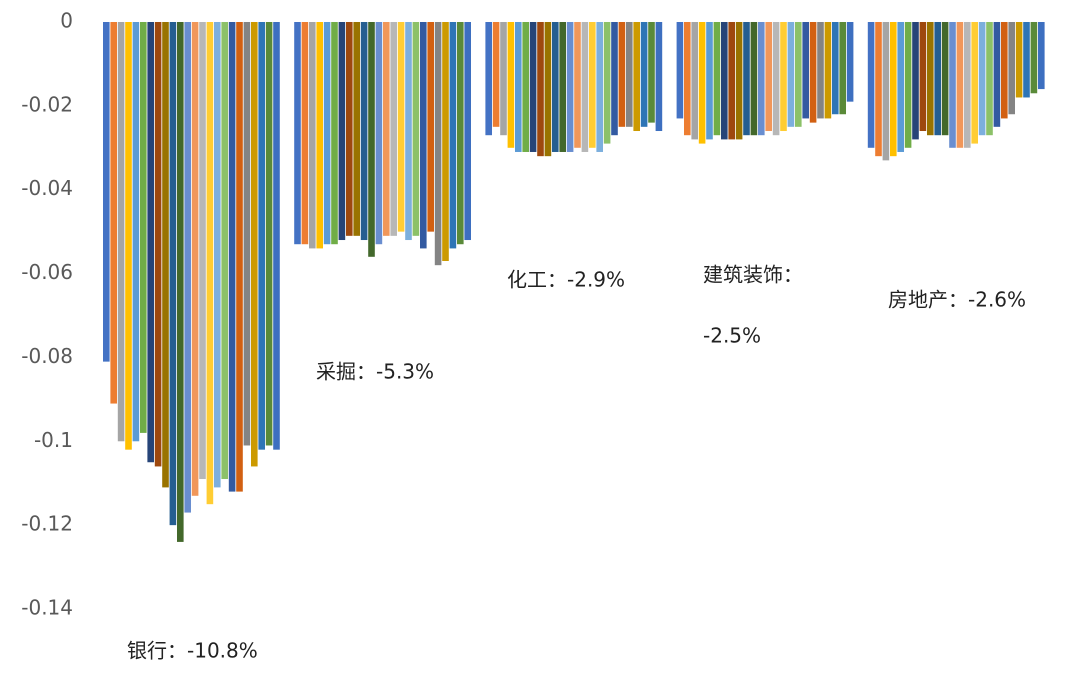  Describe the element at coordinates (957, 300) in the screenshot. I see `category-annotation: 房地产：-2.6%` at that location.